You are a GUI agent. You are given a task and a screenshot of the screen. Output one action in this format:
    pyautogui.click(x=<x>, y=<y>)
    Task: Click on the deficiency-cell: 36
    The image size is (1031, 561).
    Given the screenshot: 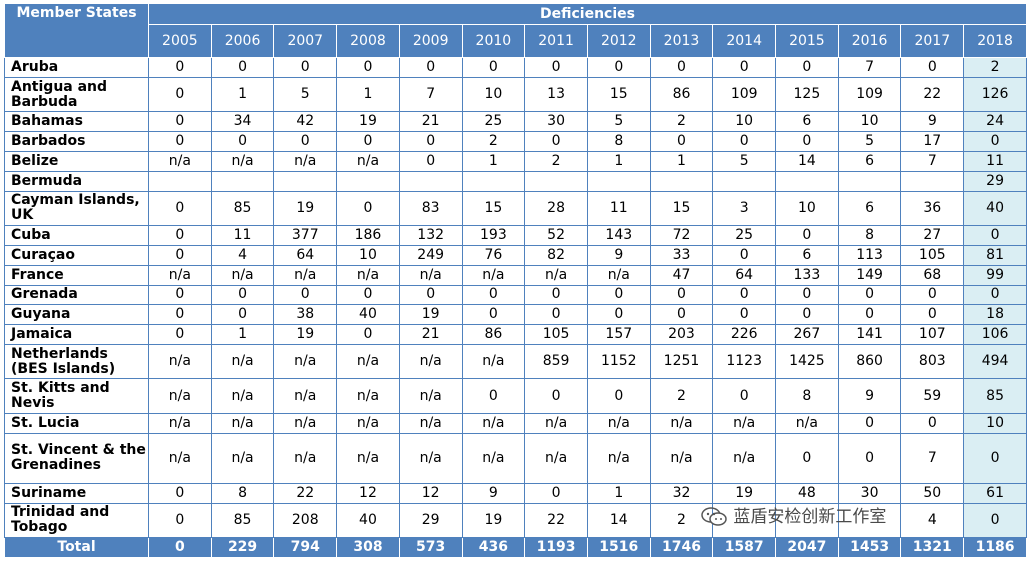 What is the action you would take?
    pyautogui.click(x=932, y=208)
    